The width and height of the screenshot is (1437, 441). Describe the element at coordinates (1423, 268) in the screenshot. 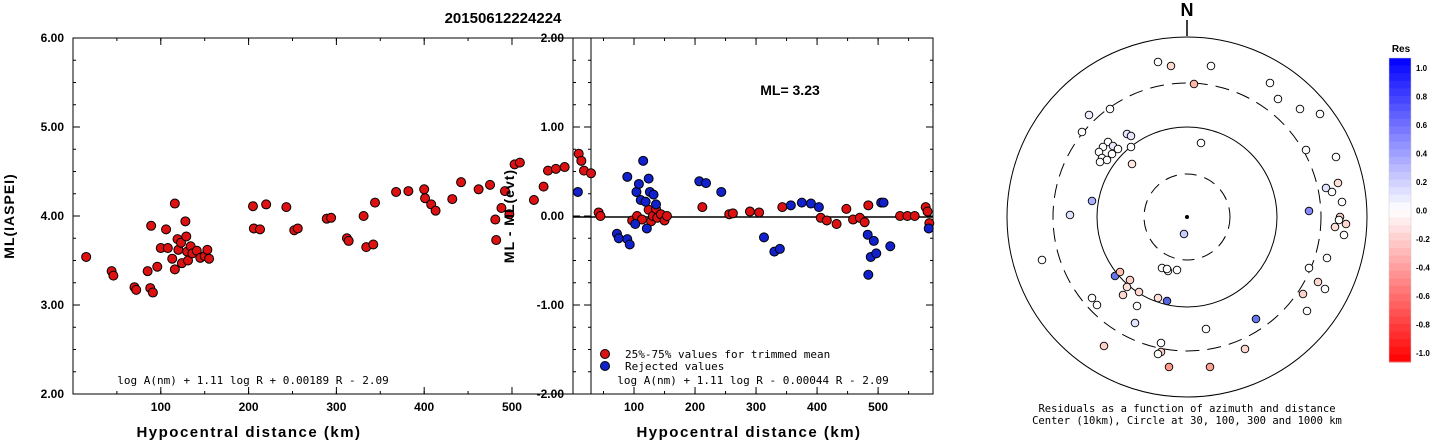

I see `colorbar-tick-label-7: -0.4` at that location.